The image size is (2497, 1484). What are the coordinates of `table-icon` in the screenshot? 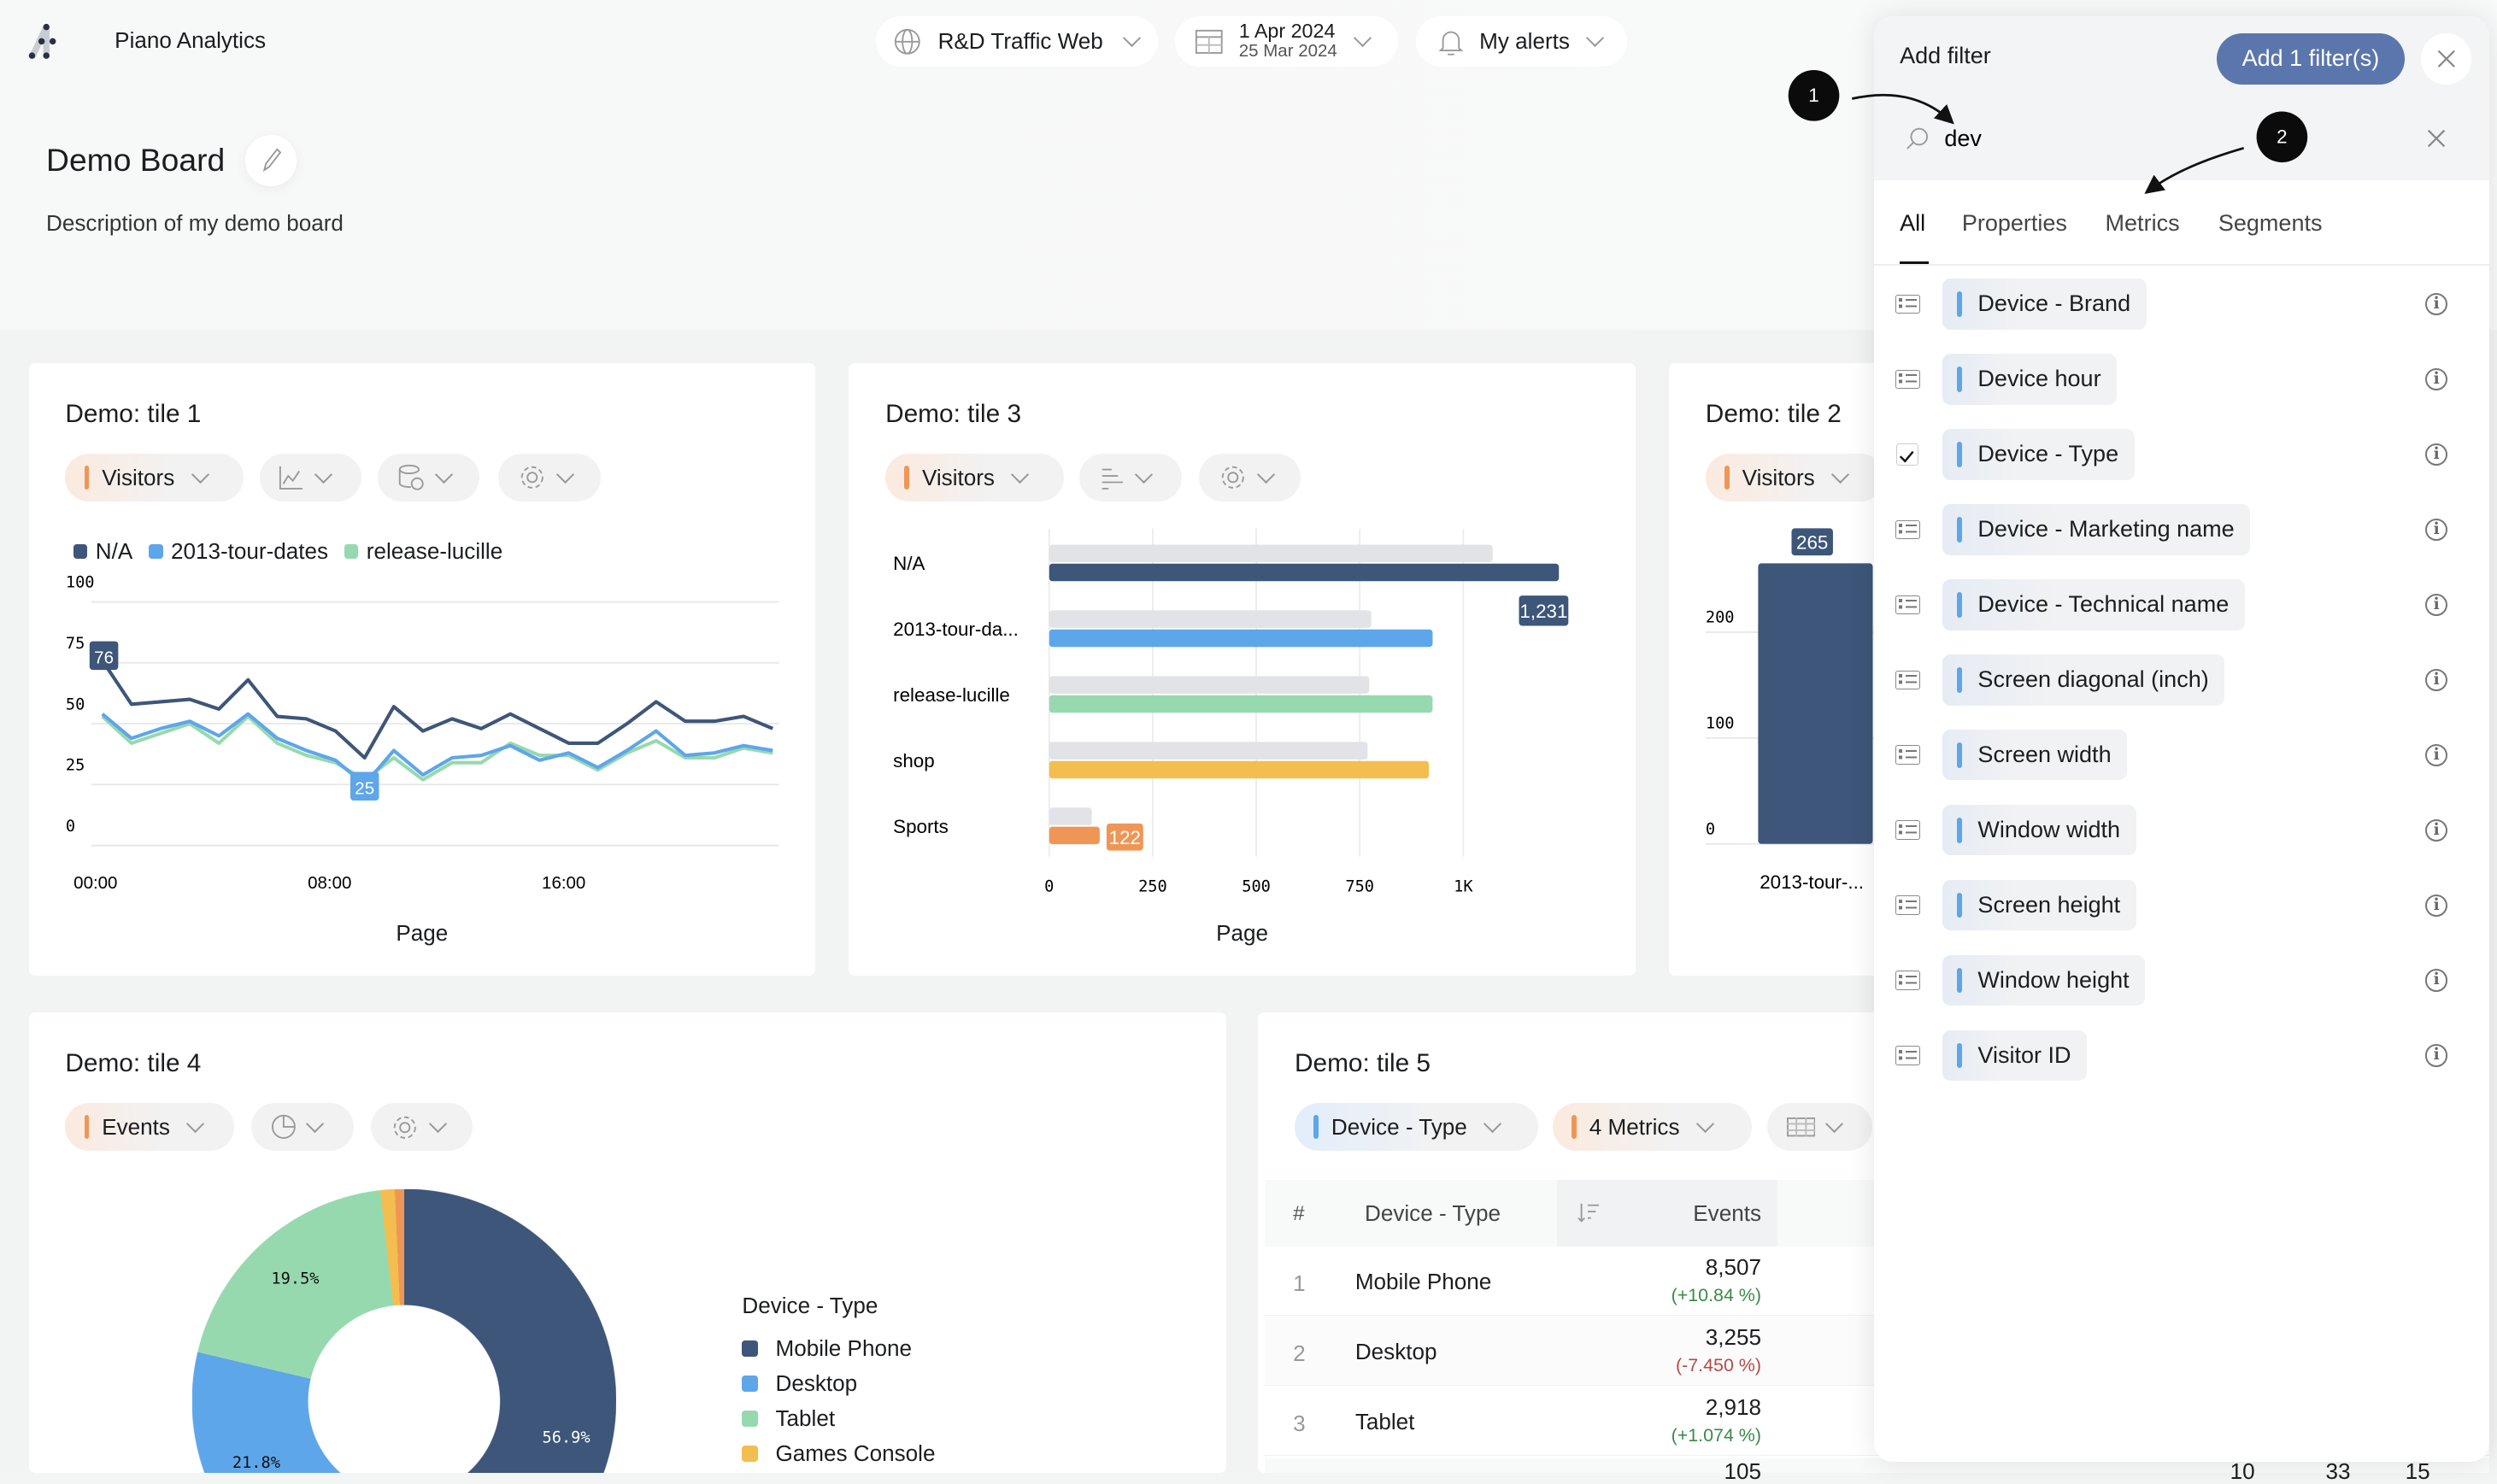 It's located at (1801, 1127).